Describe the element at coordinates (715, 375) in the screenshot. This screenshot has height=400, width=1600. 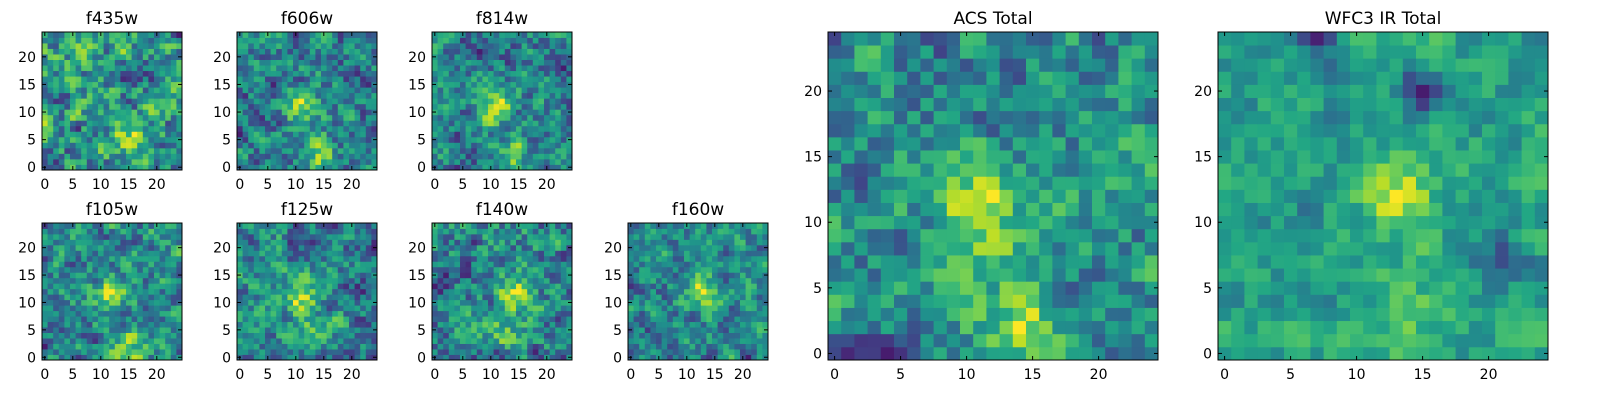
I see `x-tick-label: 15` at that location.